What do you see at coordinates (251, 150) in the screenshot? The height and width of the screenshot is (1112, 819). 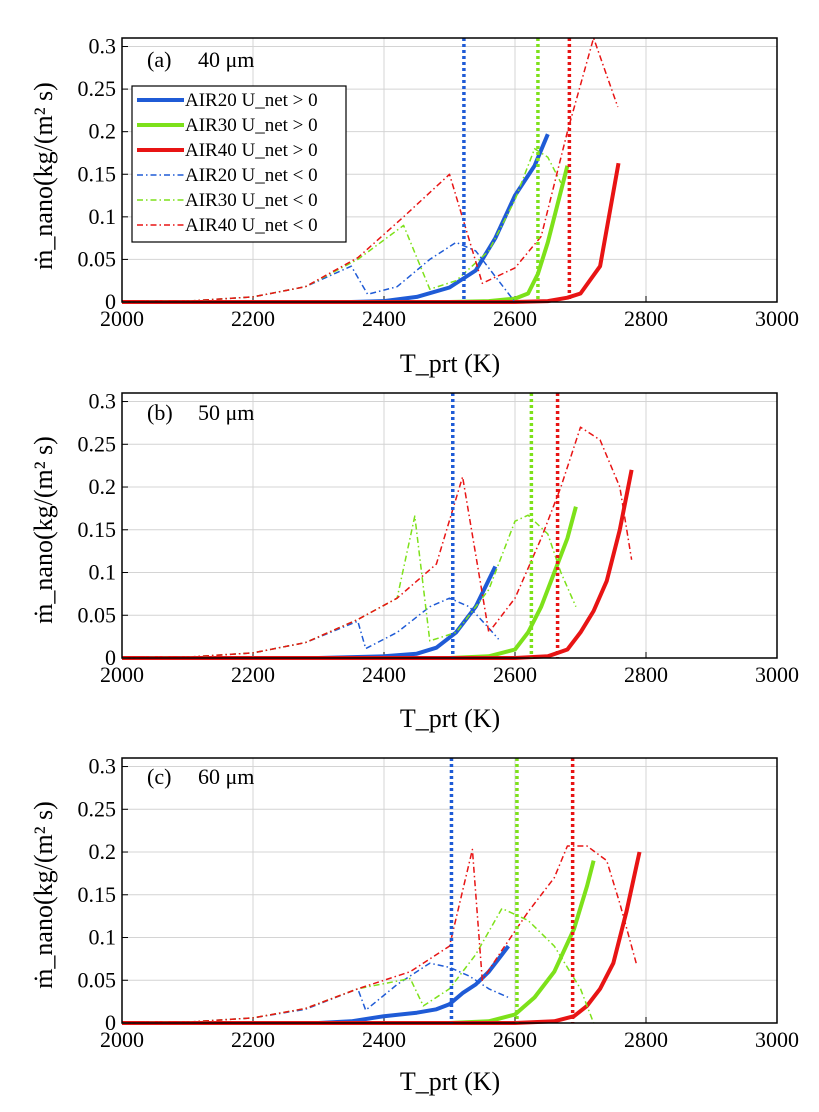 I see `legend-entry: AIR40 U_net > 0` at bounding box center [251, 150].